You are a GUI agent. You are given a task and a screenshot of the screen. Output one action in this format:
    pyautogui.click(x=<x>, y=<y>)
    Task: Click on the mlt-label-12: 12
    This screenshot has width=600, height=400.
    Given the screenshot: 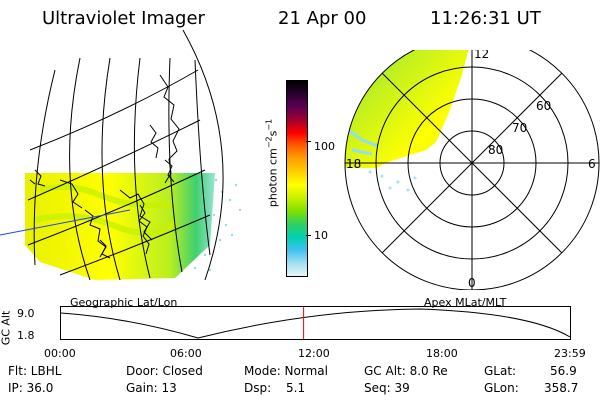 What is the action you would take?
    pyautogui.click(x=481, y=55)
    